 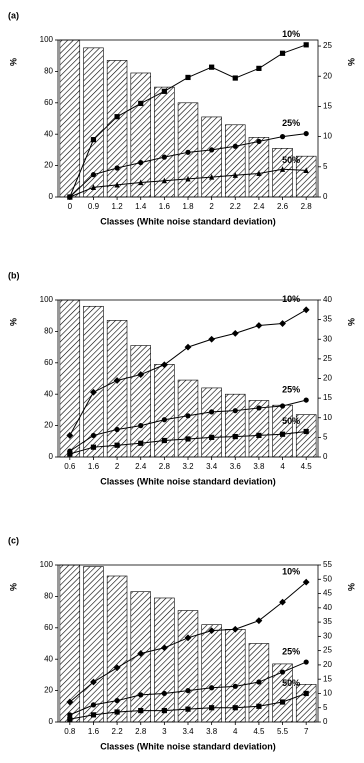 What do you see at coordinates (307, 206) in the screenshot?
I see `x-tick-label: 2.8` at bounding box center [307, 206].